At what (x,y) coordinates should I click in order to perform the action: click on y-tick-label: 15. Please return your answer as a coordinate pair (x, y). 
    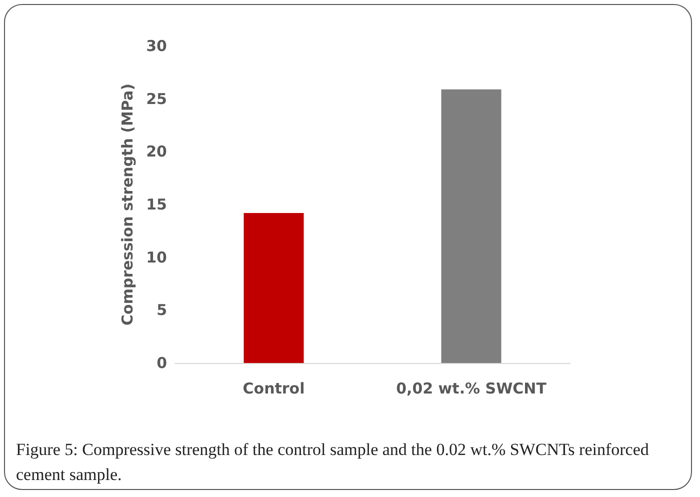
    Looking at the image, I should click on (156, 205).